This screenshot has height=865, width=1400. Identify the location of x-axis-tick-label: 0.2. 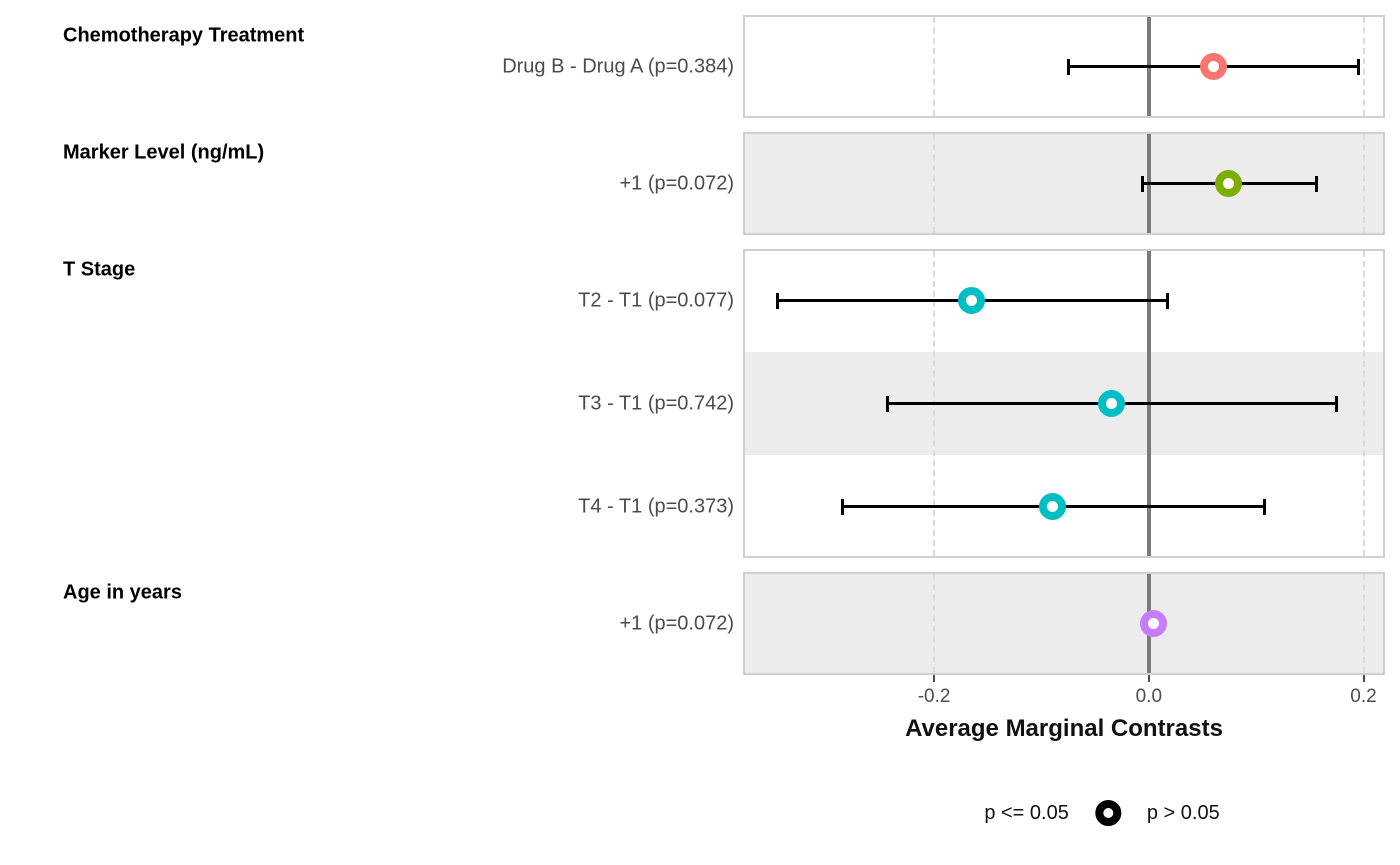
(1363, 696).